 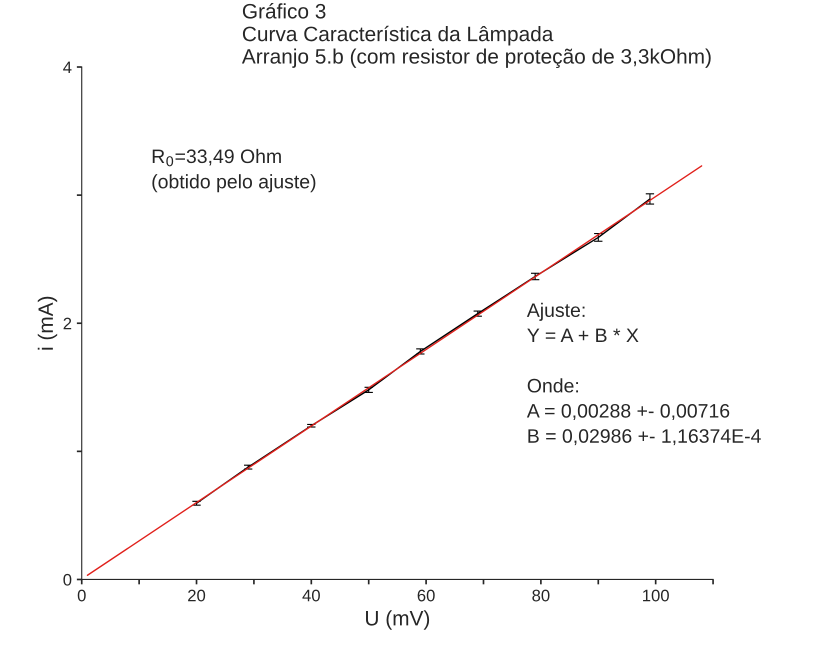 What do you see at coordinates (82, 596) in the screenshot?
I see `x-tick-label: 0` at bounding box center [82, 596].